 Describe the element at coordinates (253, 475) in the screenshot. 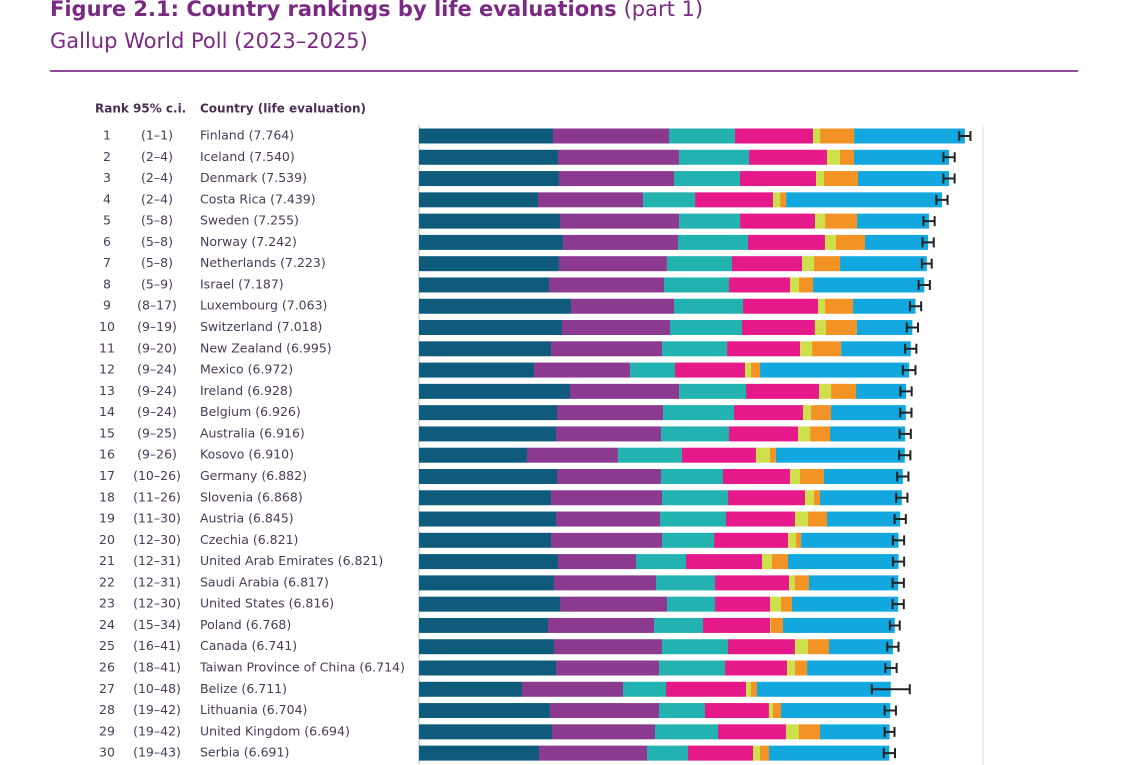

I see `country-label: Germany (6.882)` at that location.